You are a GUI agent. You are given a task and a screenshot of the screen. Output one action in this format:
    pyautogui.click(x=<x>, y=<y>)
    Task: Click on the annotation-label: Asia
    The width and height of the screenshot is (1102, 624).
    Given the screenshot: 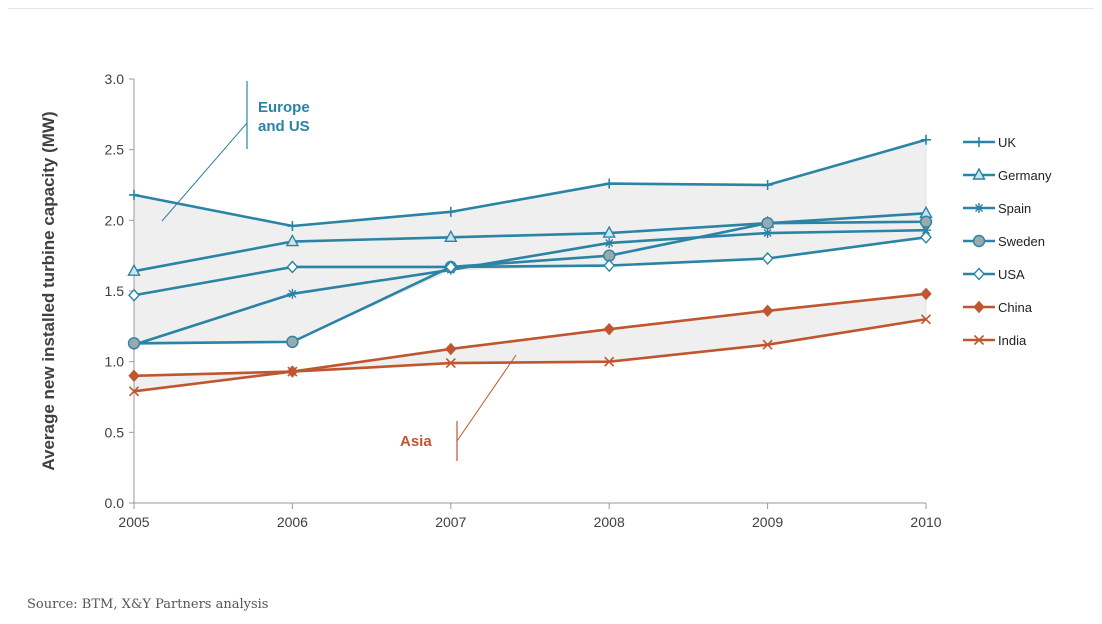 What is the action you would take?
    pyautogui.click(x=416, y=441)
    